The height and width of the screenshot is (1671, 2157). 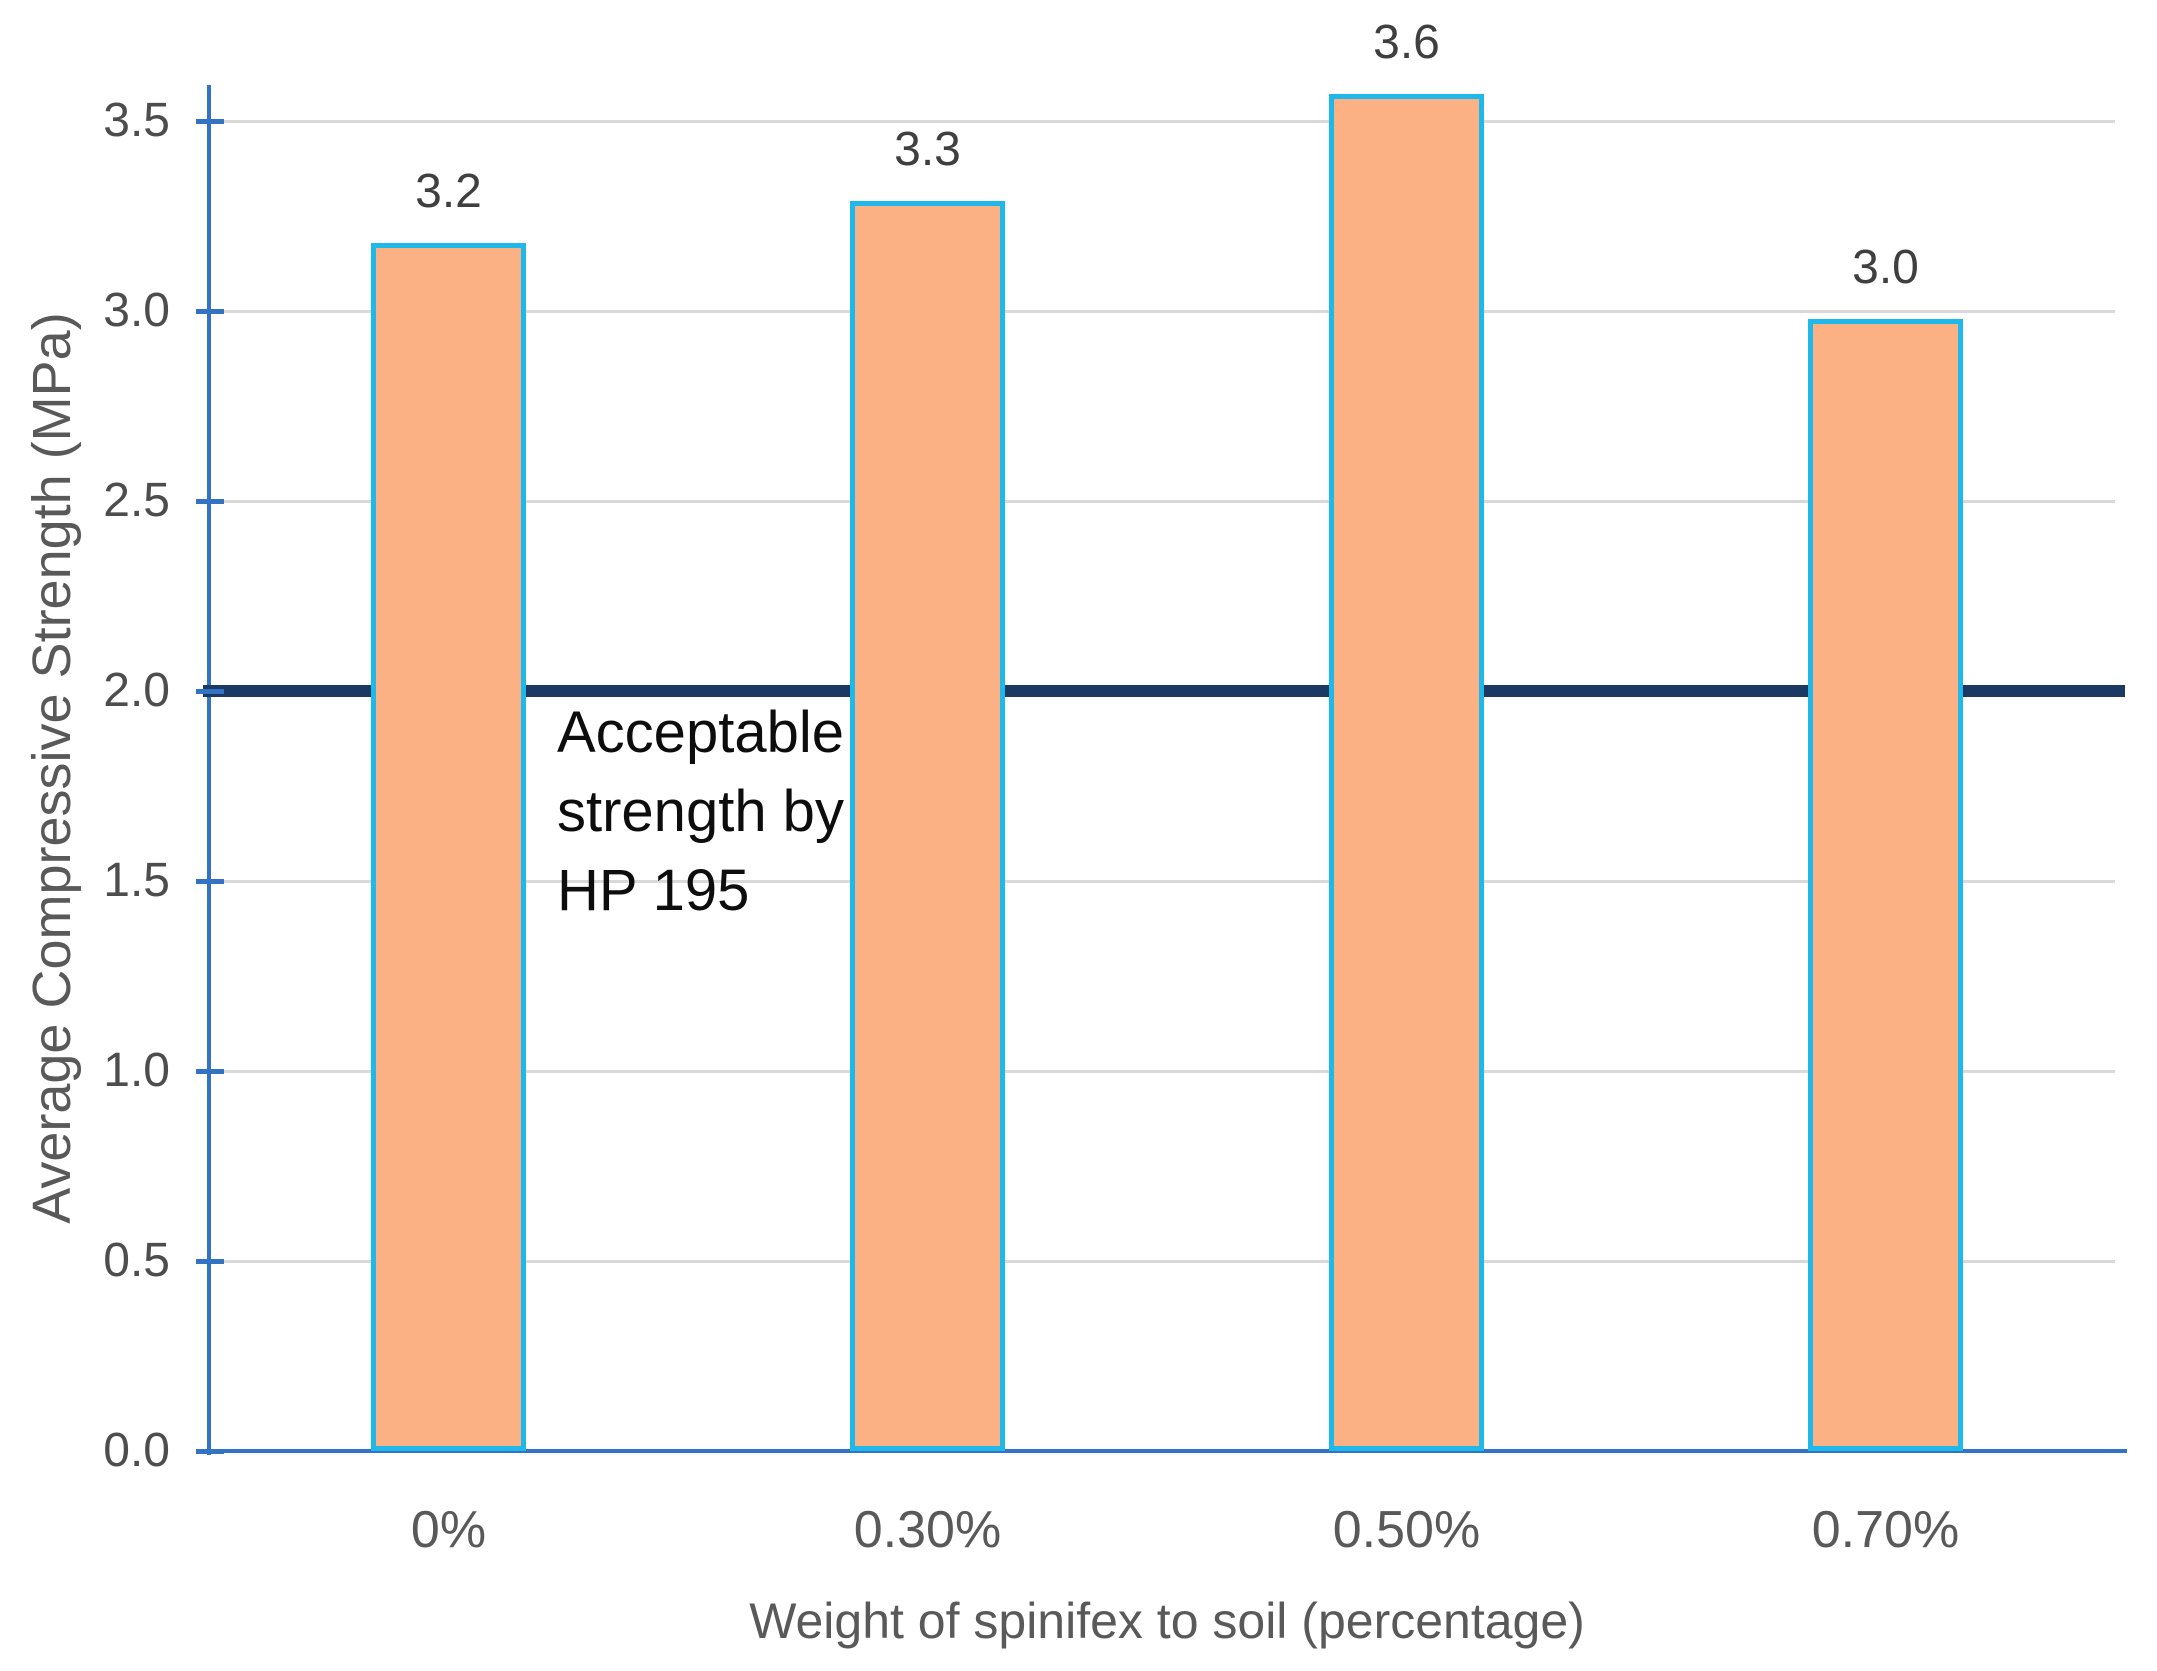 What do you see at coordinates (1885, 267) in the screenshot?
I see `bar-value-label: 3.0` at bounding box center [1885, 267].